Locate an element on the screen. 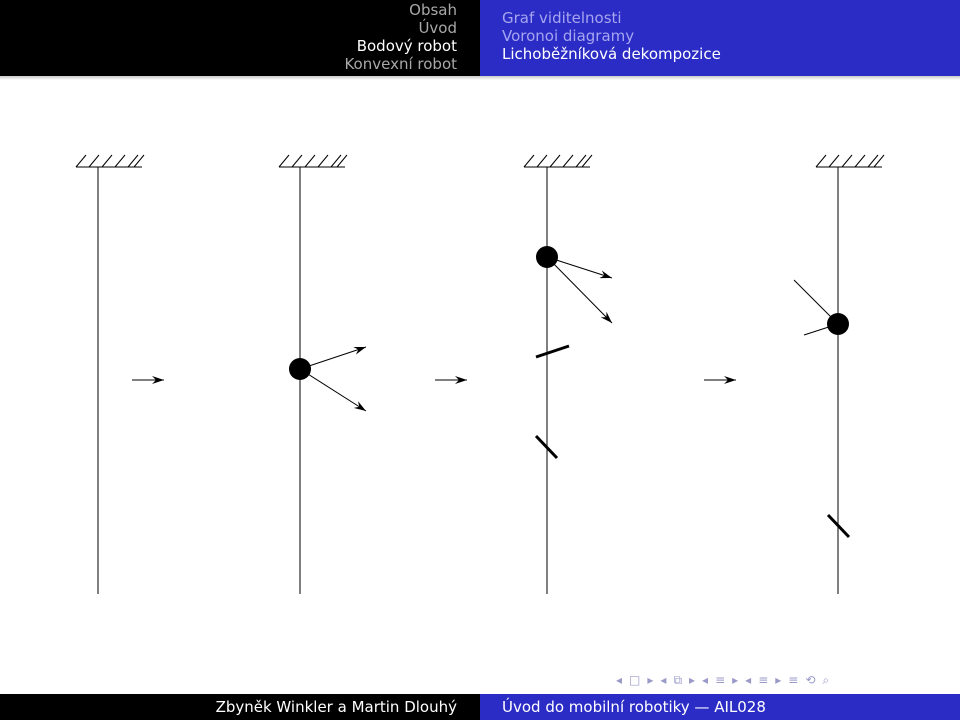 This screenshot has height=720, width=960. beamer-navigation-controls: ◂ □ ▸ ◂ ⧉ ▸ ◂ ≡ ▸ ◂ ≡ ▸ ≡ ⟲ ⌕ is located at coordinates (722, 680).